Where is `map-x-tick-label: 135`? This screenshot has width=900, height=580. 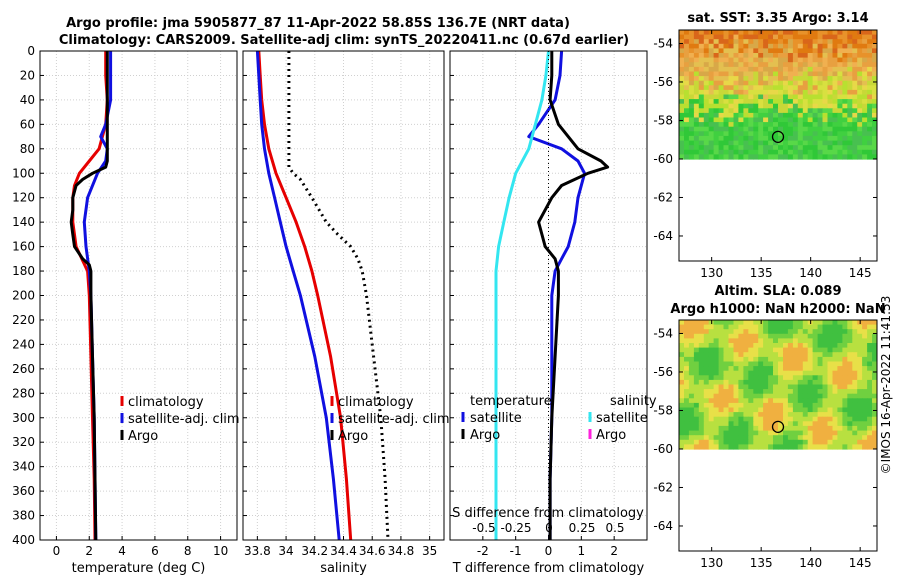
map-x-tick-label: 135 is located at coordinates (761, 563).